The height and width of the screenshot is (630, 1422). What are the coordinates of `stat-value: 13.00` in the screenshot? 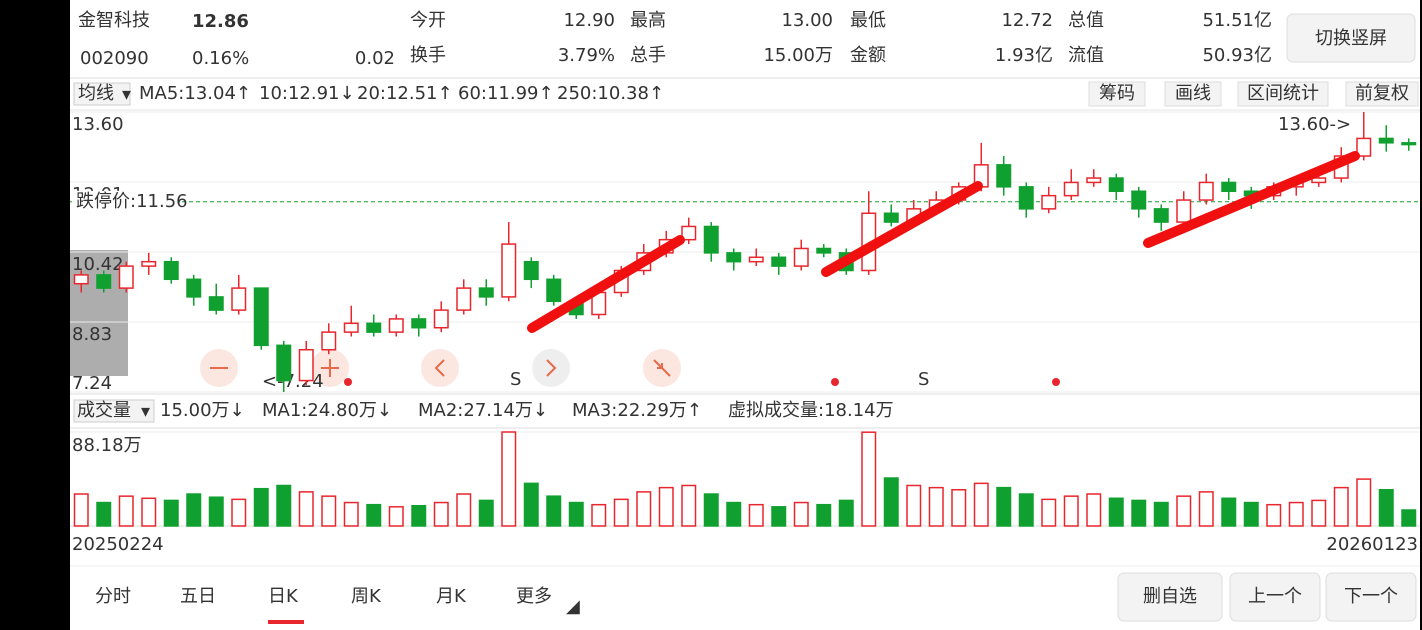 It's located at (807, 20).